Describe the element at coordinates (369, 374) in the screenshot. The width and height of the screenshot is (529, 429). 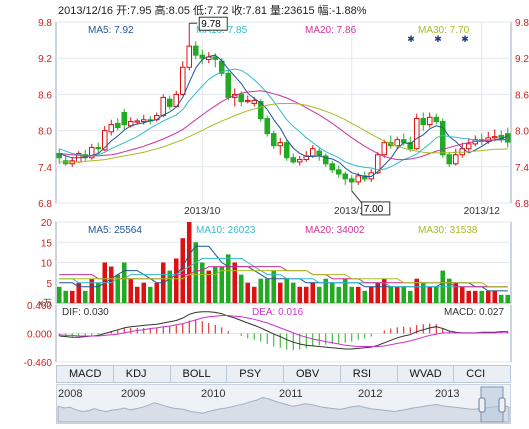
I see `tab-rsi: RSI` at that location.